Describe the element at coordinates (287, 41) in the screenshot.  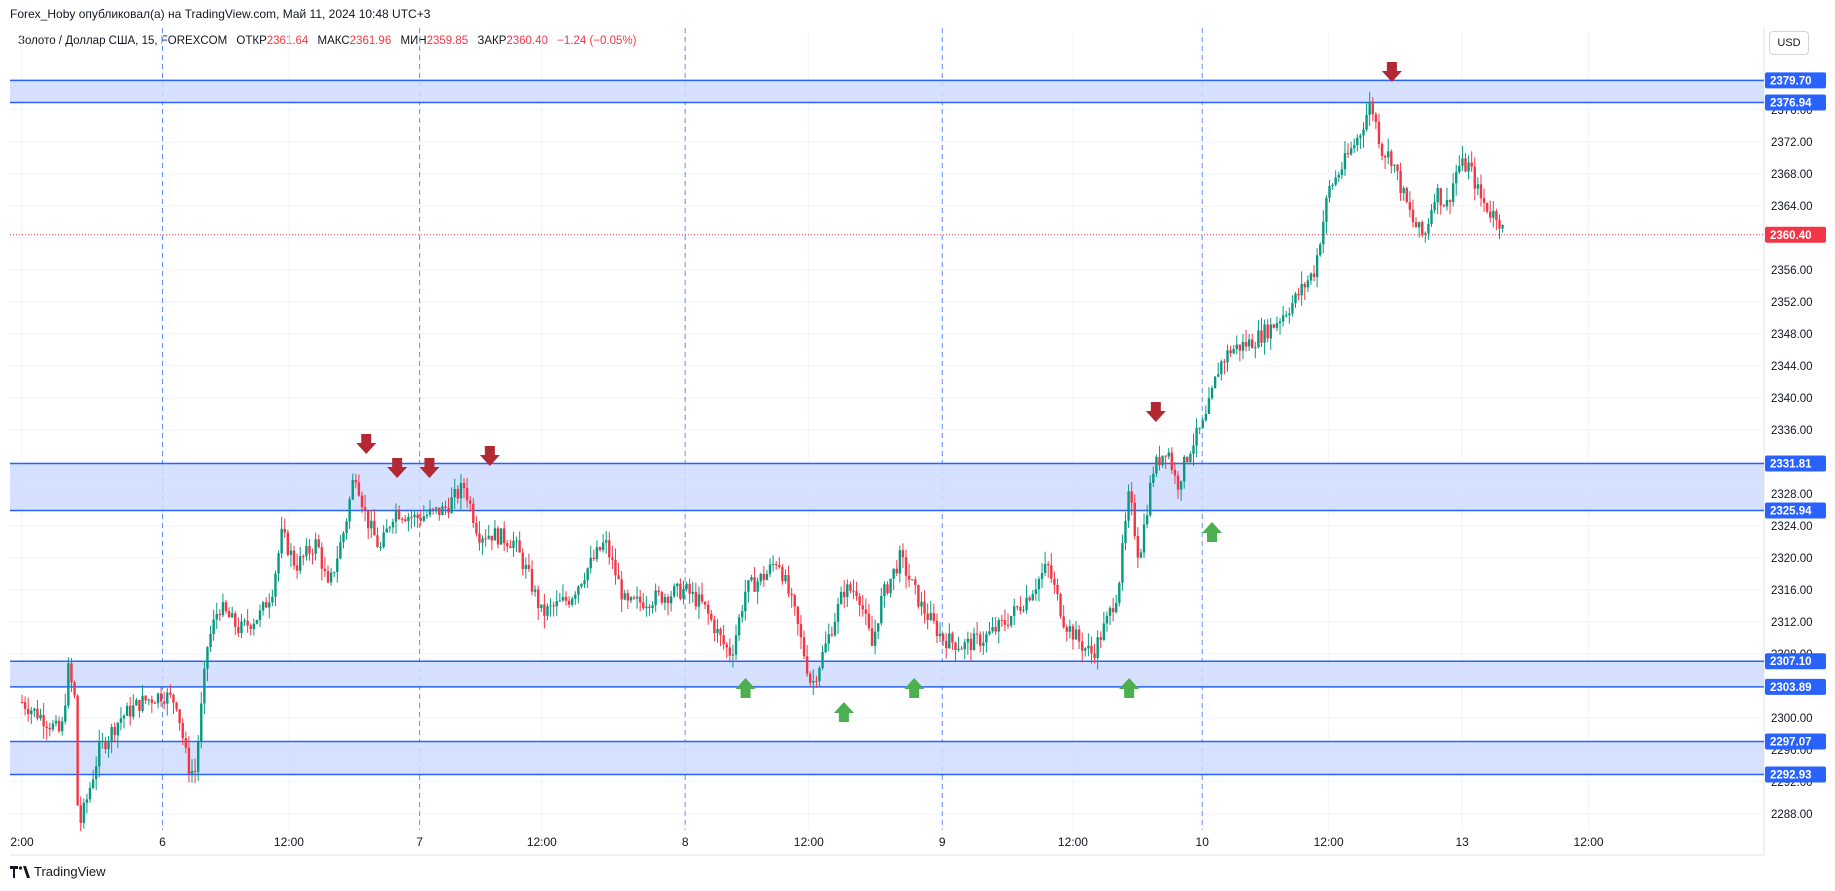
I see `open-value: 2361.64` at that location.